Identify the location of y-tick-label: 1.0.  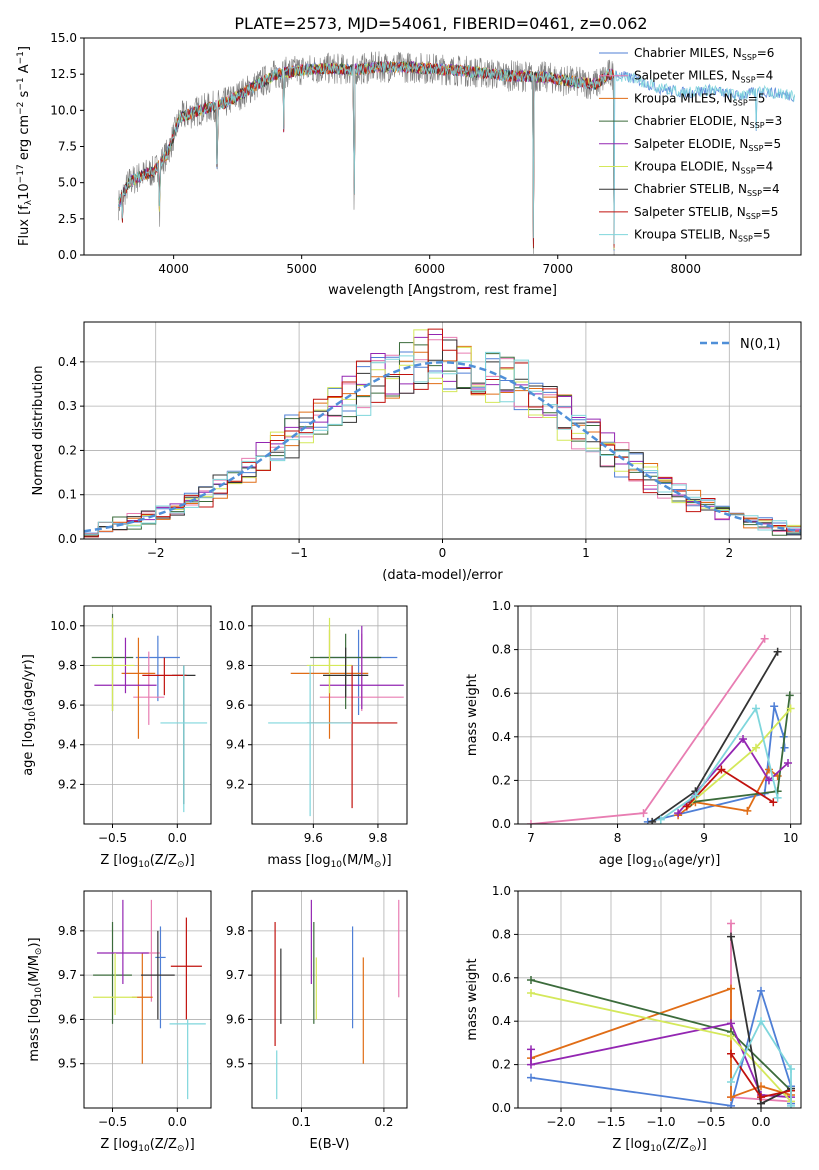
(501, 891).